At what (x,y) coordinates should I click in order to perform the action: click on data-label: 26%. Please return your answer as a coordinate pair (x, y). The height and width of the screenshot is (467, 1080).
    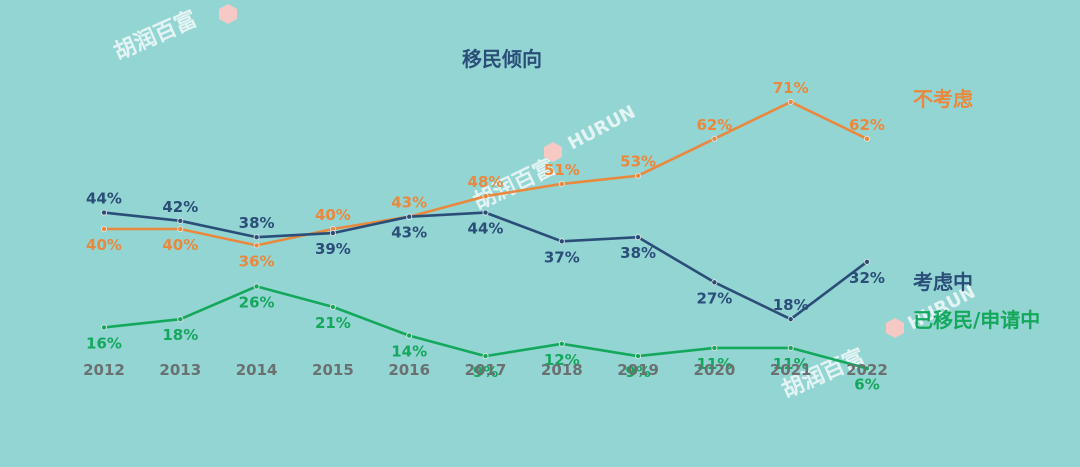
    Looking at the image, I should click on (257, 302).